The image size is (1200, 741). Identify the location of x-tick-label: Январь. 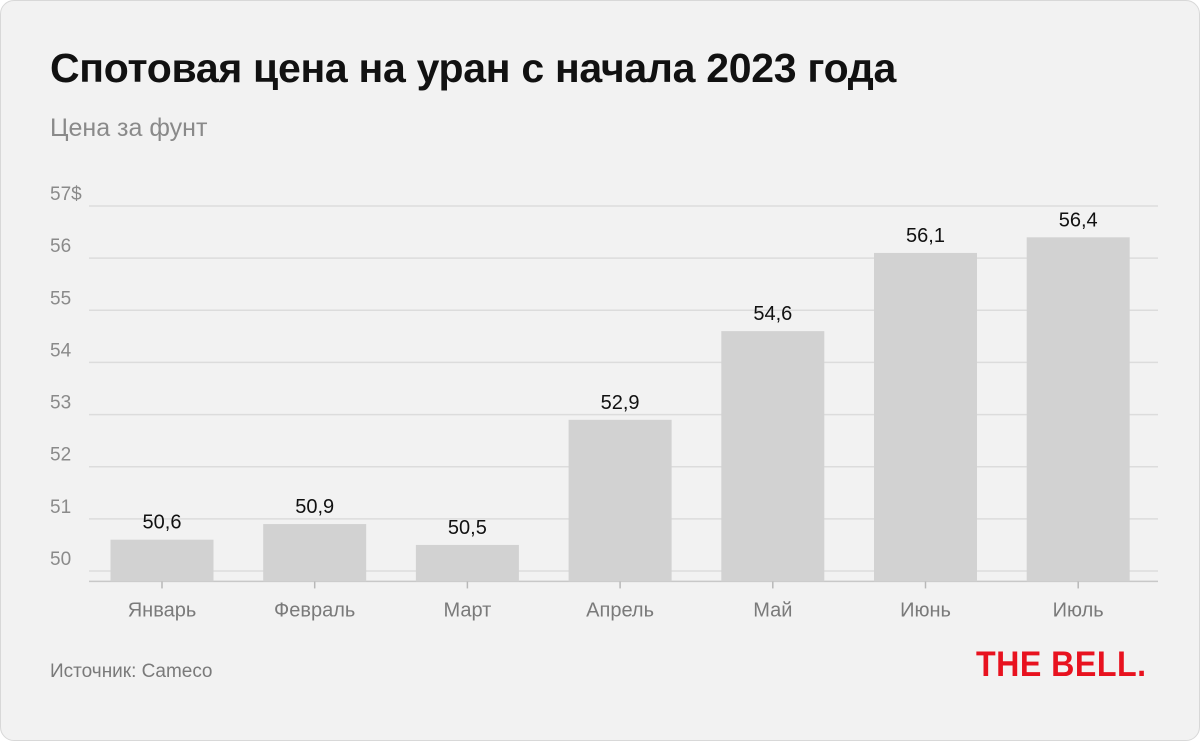
(162, 610).